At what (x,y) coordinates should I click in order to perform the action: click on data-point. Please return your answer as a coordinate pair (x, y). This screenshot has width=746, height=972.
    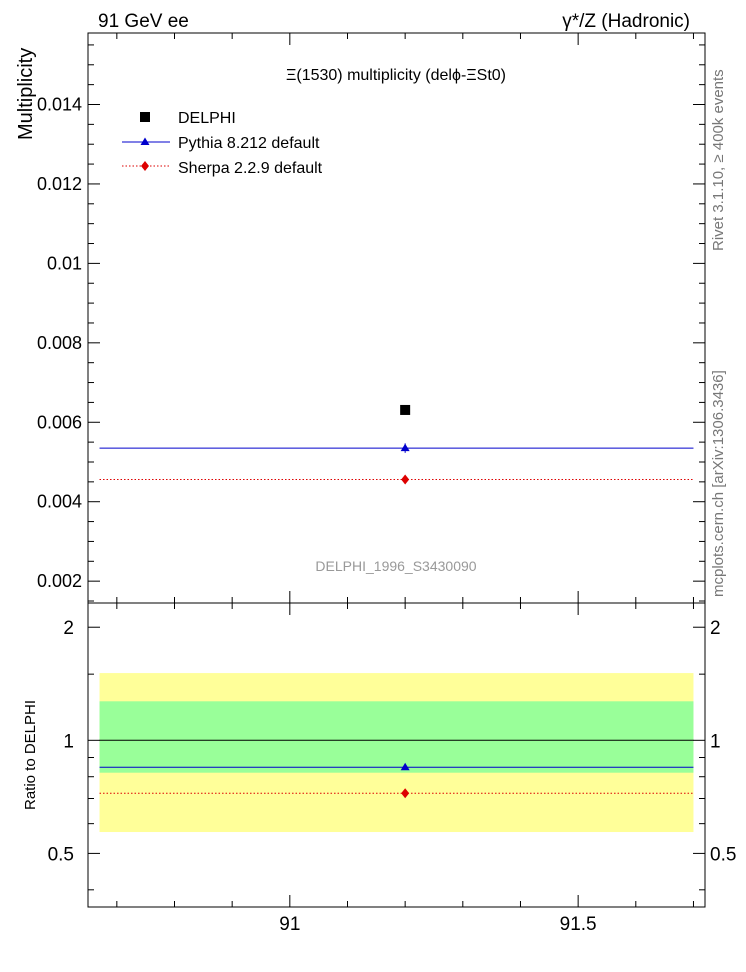
    Looking at the image, I should click on (405, 409).